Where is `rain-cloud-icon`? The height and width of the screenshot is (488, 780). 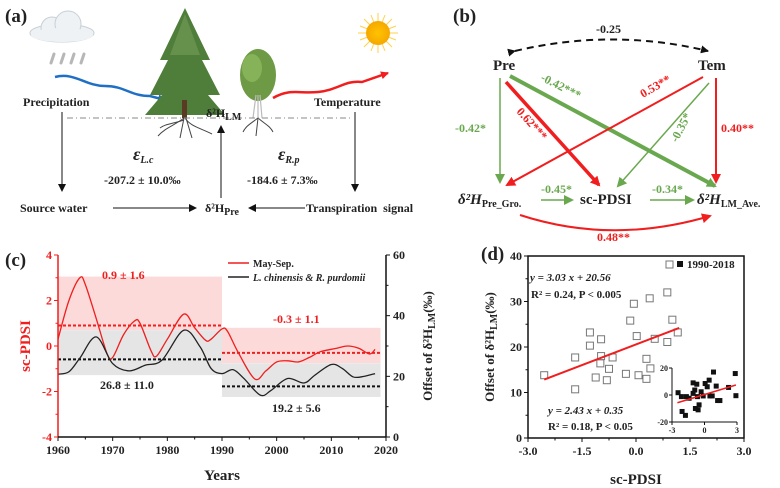
rain-cloud-icon is located at coordinates (62, 37).